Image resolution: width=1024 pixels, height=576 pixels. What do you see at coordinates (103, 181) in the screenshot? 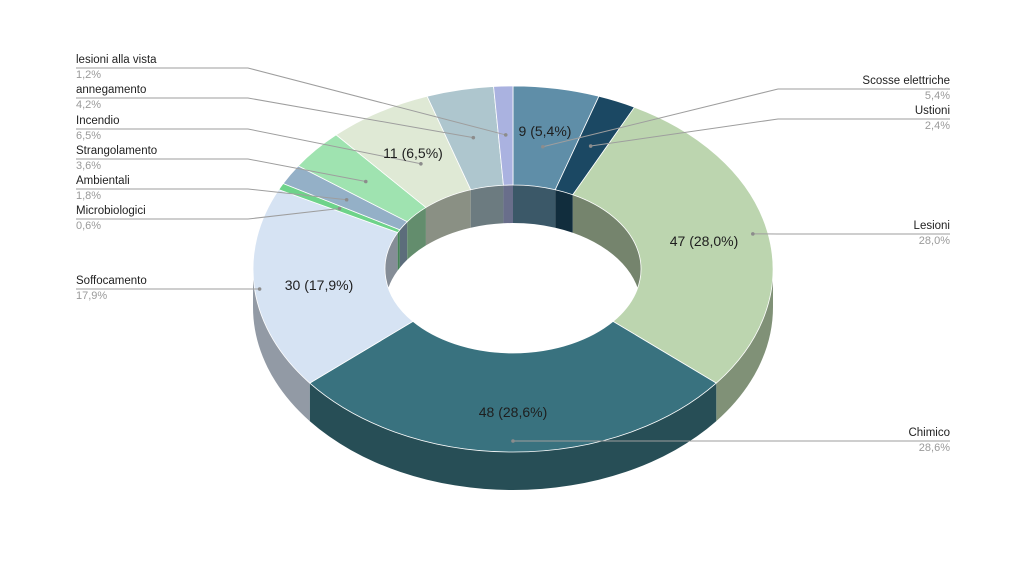
I see `legend-label-ambientali: Ambientali` at bounding box center [103, 181].